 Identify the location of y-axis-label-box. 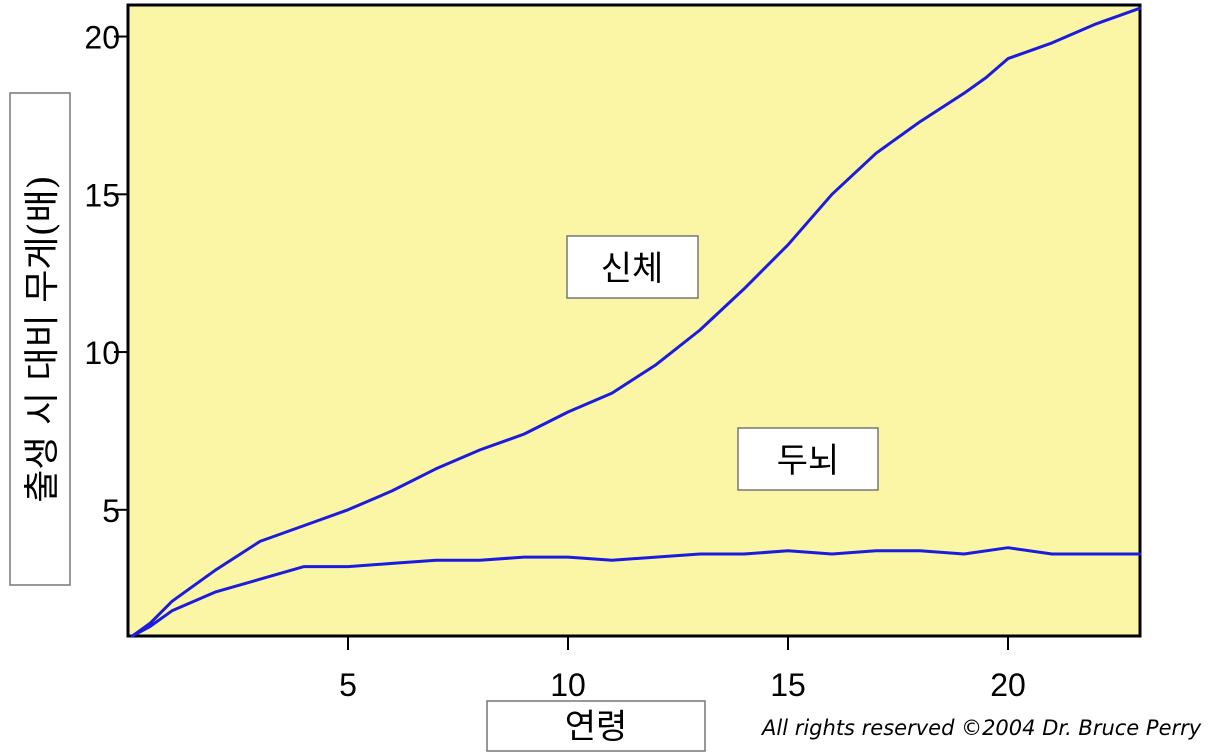
(40, 339).